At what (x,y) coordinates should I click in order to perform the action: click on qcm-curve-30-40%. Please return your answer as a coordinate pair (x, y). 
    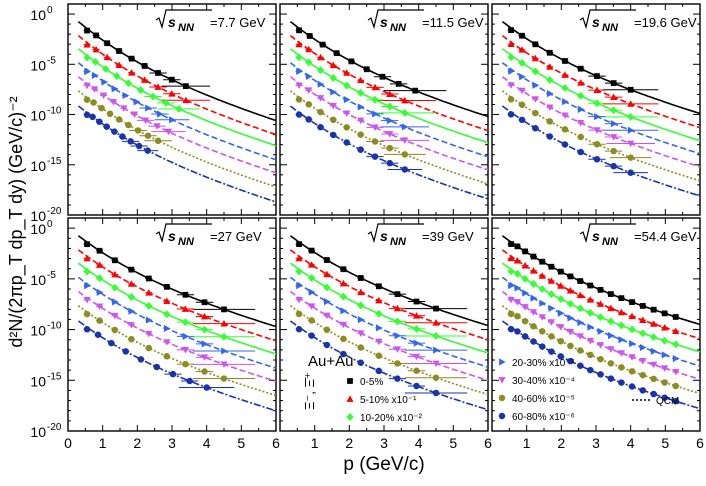
    Looking at the image, I should click on (389, 336).